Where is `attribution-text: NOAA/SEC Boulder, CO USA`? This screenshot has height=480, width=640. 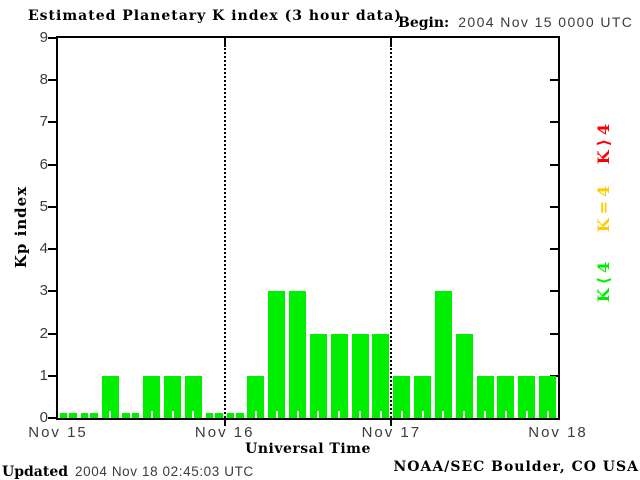 attribution-text: NOAA/SEC Boulder, CO USA is located at coordinates (516, 467).